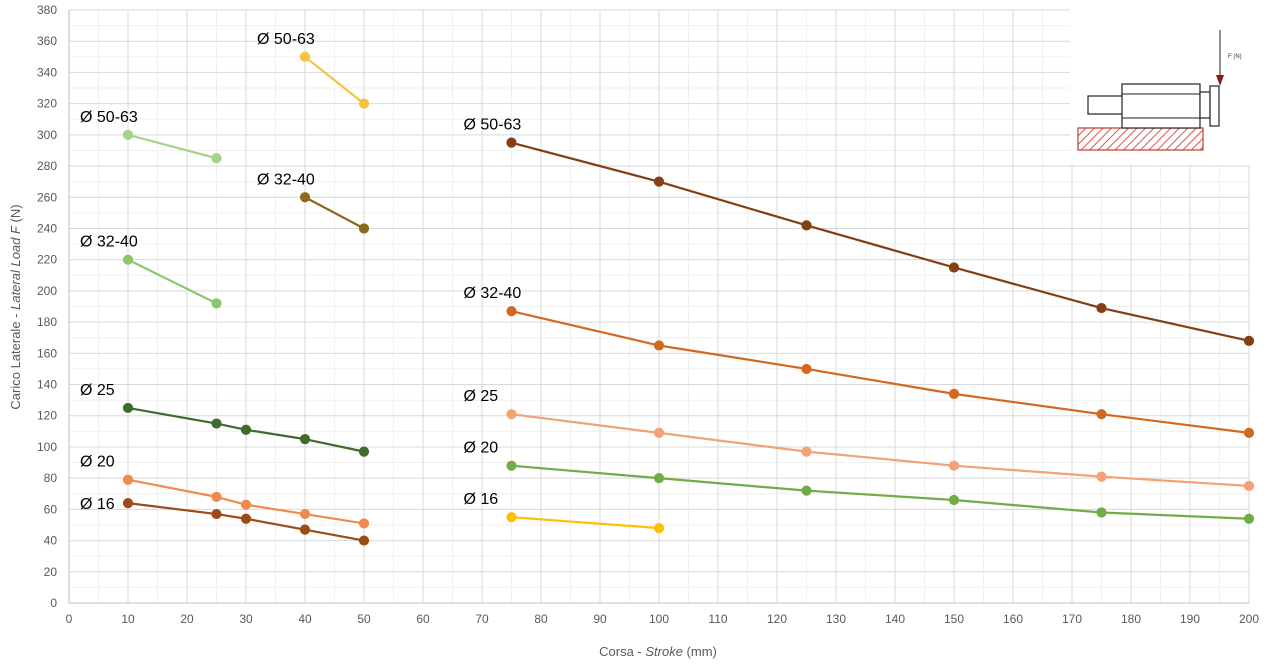  What do you see at coordinates (246, 619) in the screenshot?
I see `x-tick-label: 30` at bounding box center [246, 619].